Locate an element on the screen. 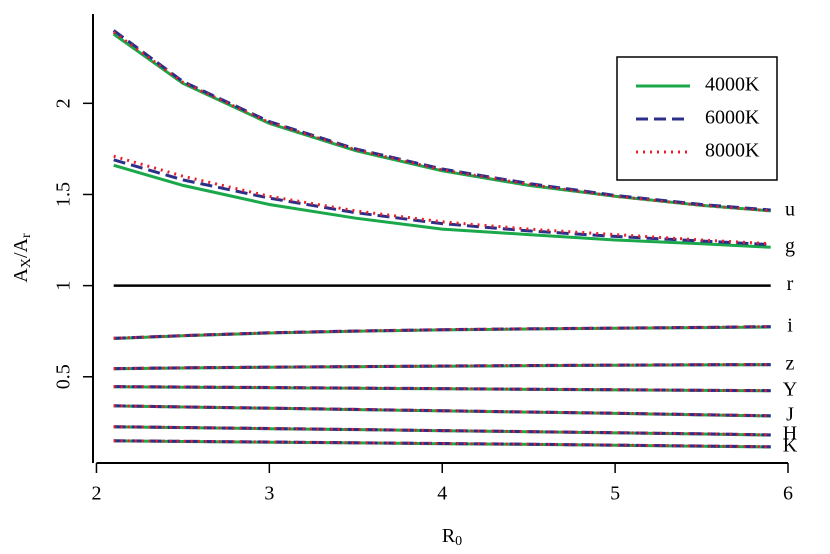 The image size is (830, 554). x-tick-label: 5 is located at coordinates (615, 494).